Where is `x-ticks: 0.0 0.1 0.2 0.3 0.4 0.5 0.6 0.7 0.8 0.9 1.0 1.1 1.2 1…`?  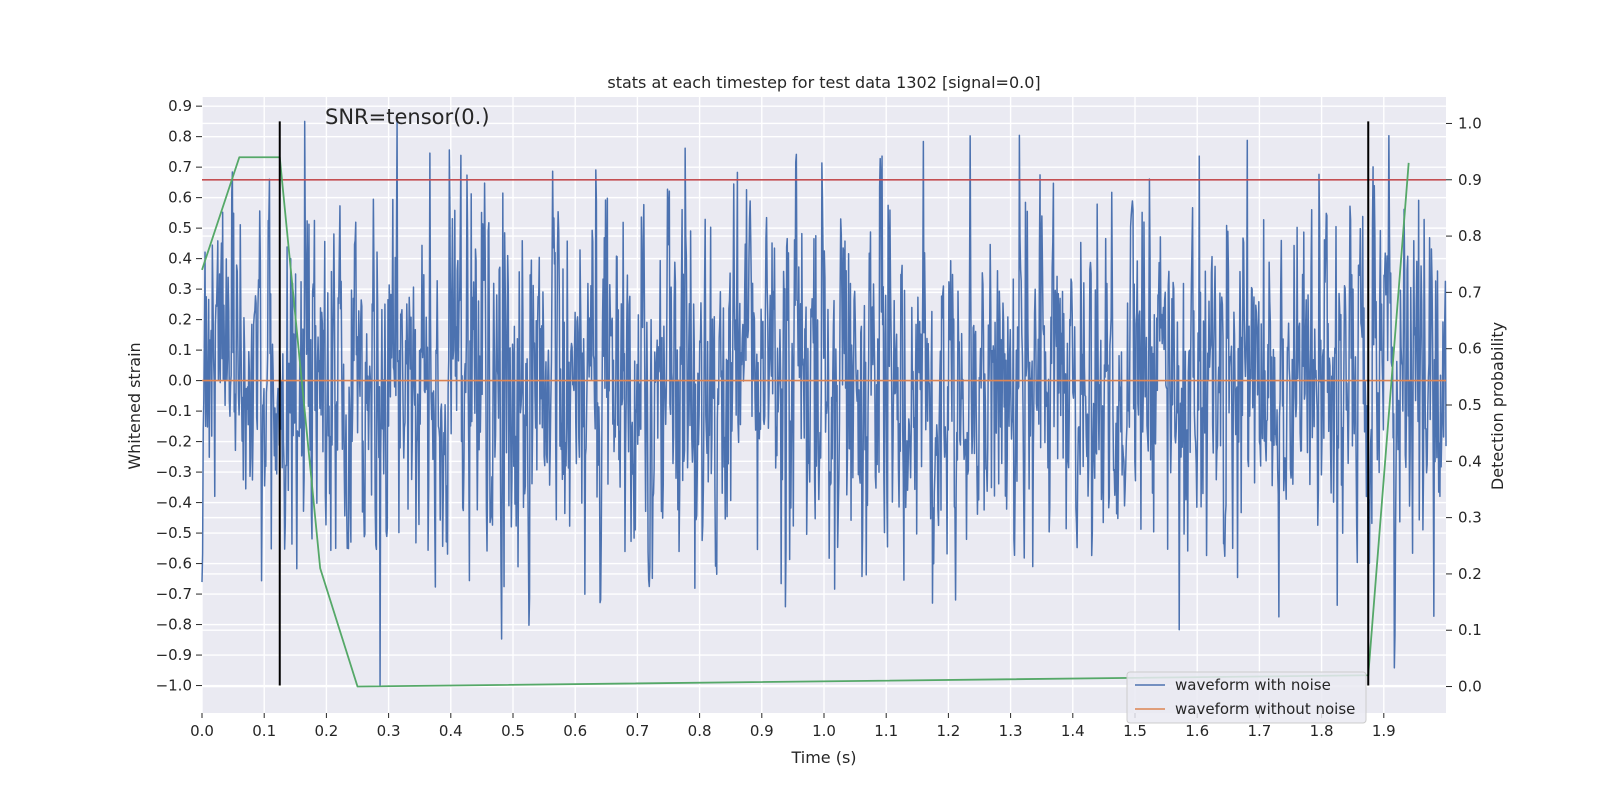
x-ticks: 0.0 0.1 0.2 0.3 0.4 0.5 0.6 0.7 0.8 0.9 1.0 1.1 1.2 1… is located at coordinates (793, 726).